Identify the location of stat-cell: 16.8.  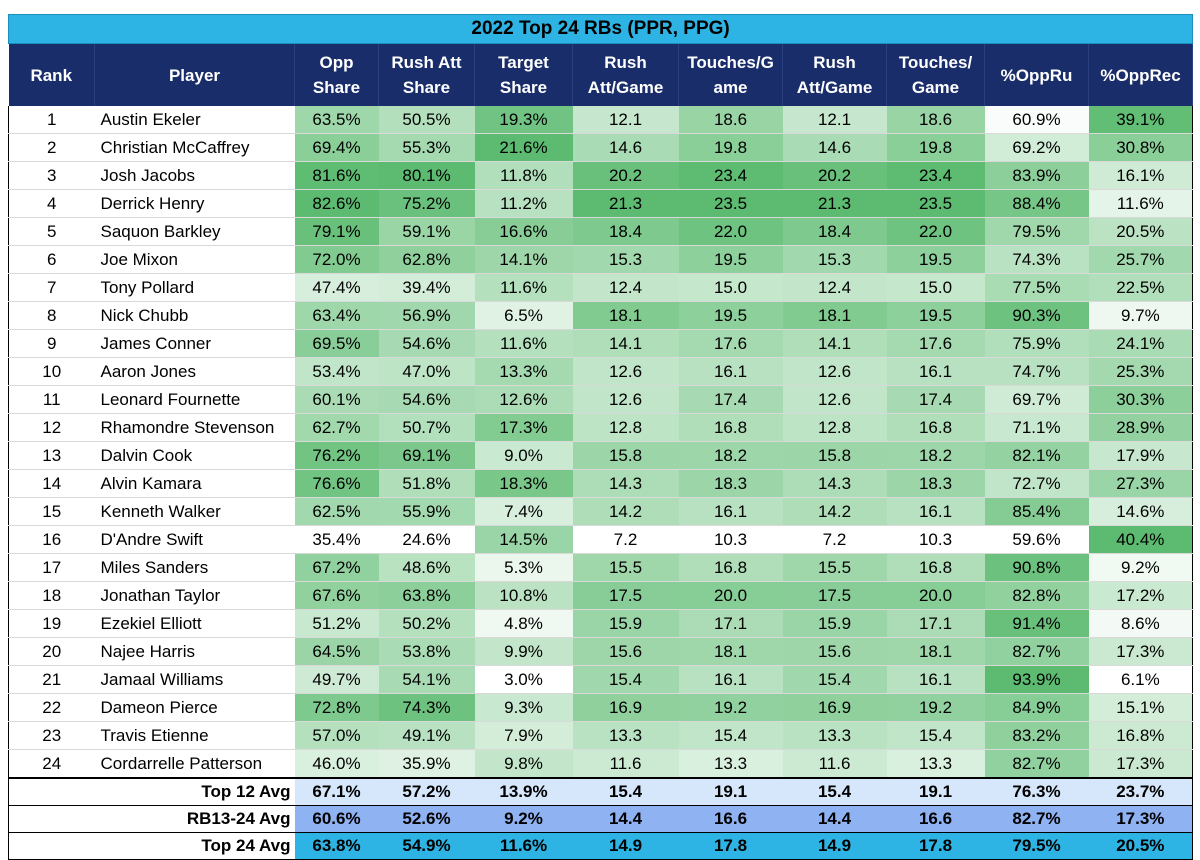
(730, 427).